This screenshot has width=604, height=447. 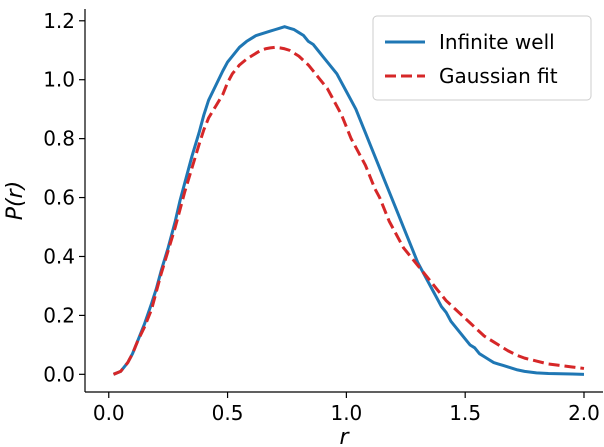 What do you see at coordinates (465, 413) in the screenshot?
I see `x-tick-label: 1.5` at bounding box center [465, 413].